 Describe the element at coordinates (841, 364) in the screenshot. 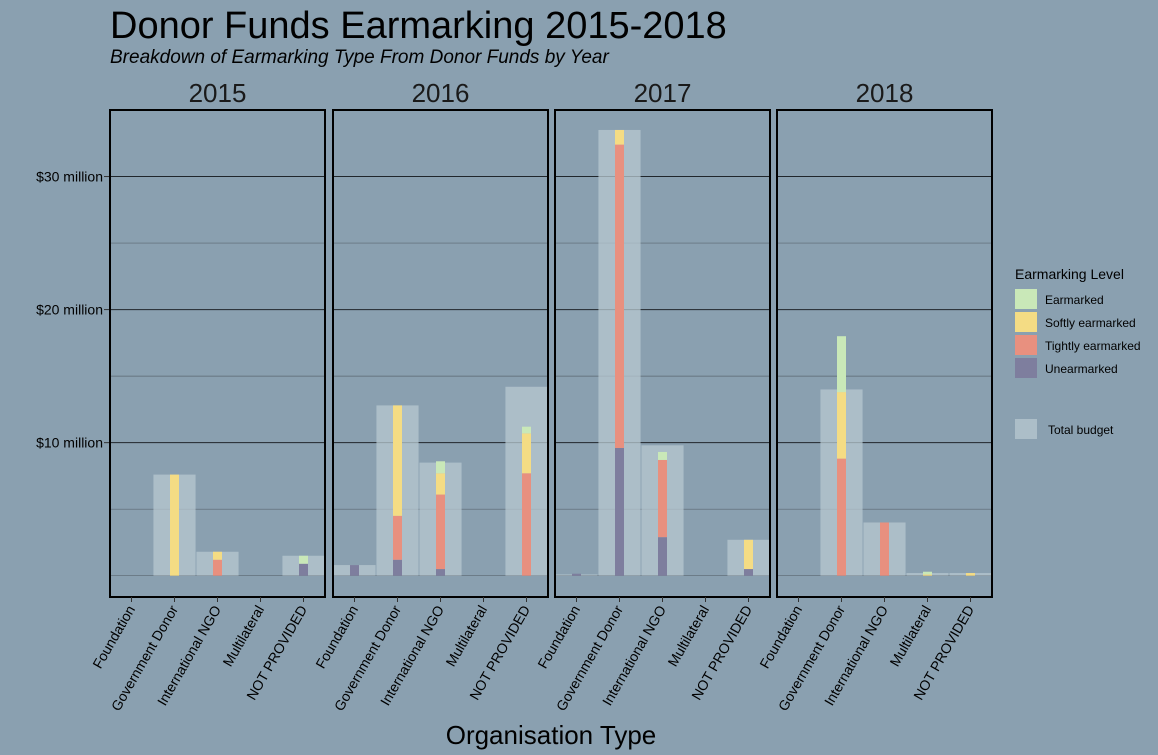

I see `bar-earmarked-government-donor` at that location.